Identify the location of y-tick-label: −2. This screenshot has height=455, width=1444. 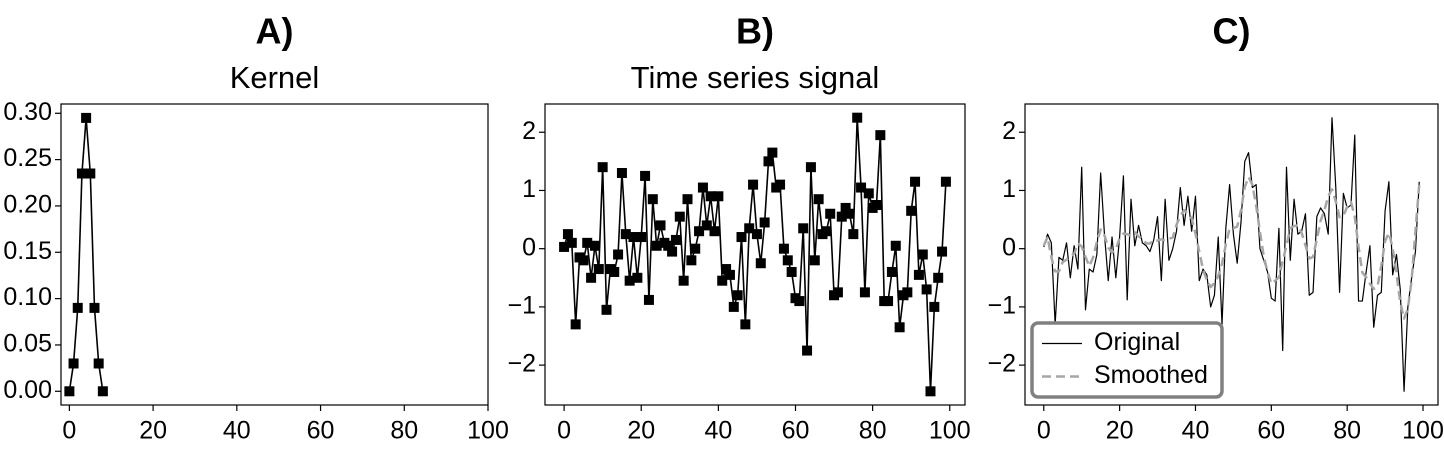
(1001, 364).